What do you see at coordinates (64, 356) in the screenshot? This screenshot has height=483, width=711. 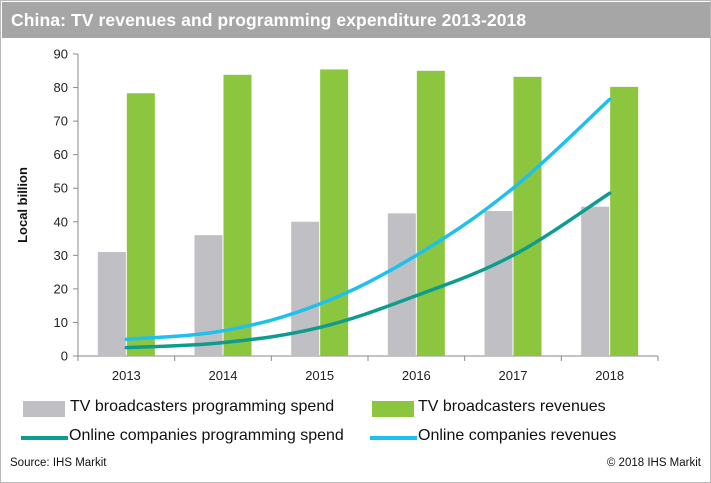 I see `y-tick-label: 0` at bounding box center [64, 356].